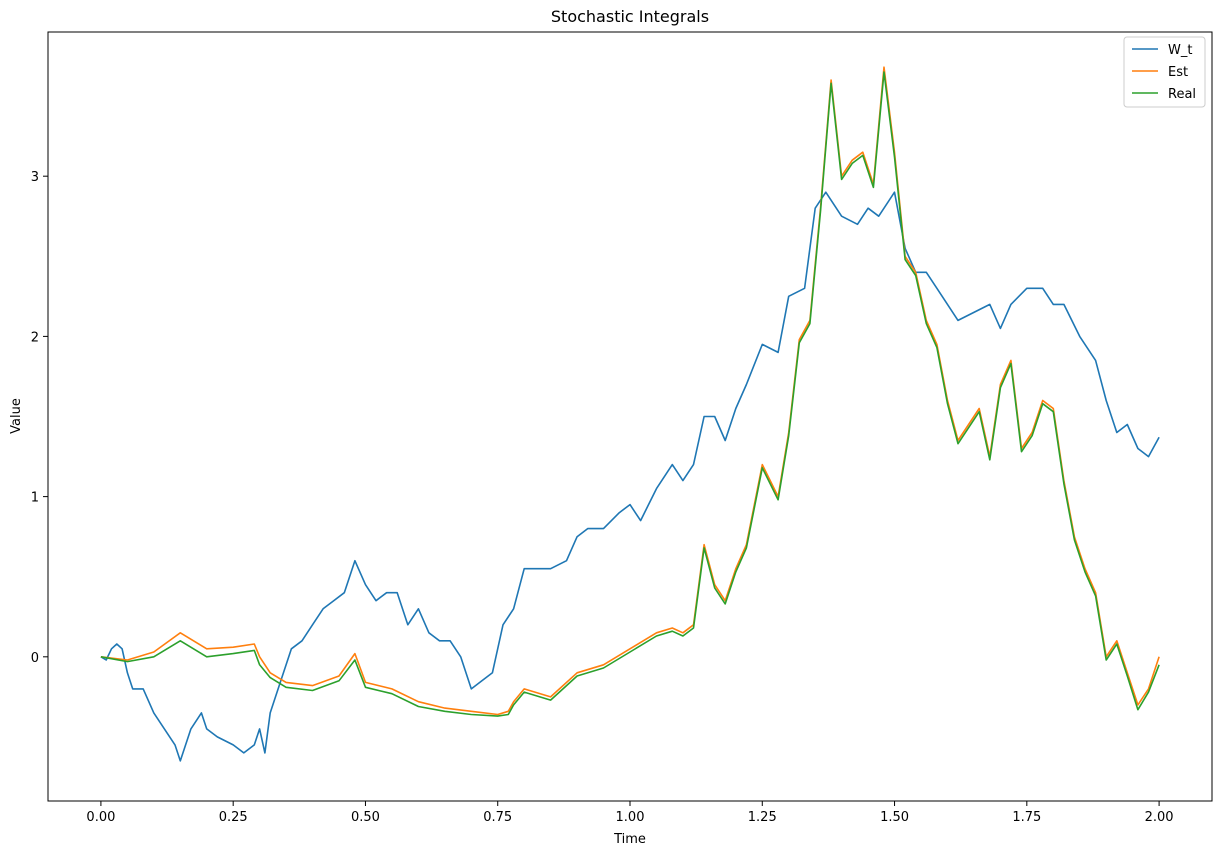  What do you see at coordinates (365, 817) in the screenshot?
I see `x-tick-label: 0.50` at bounding box center [365, 817].